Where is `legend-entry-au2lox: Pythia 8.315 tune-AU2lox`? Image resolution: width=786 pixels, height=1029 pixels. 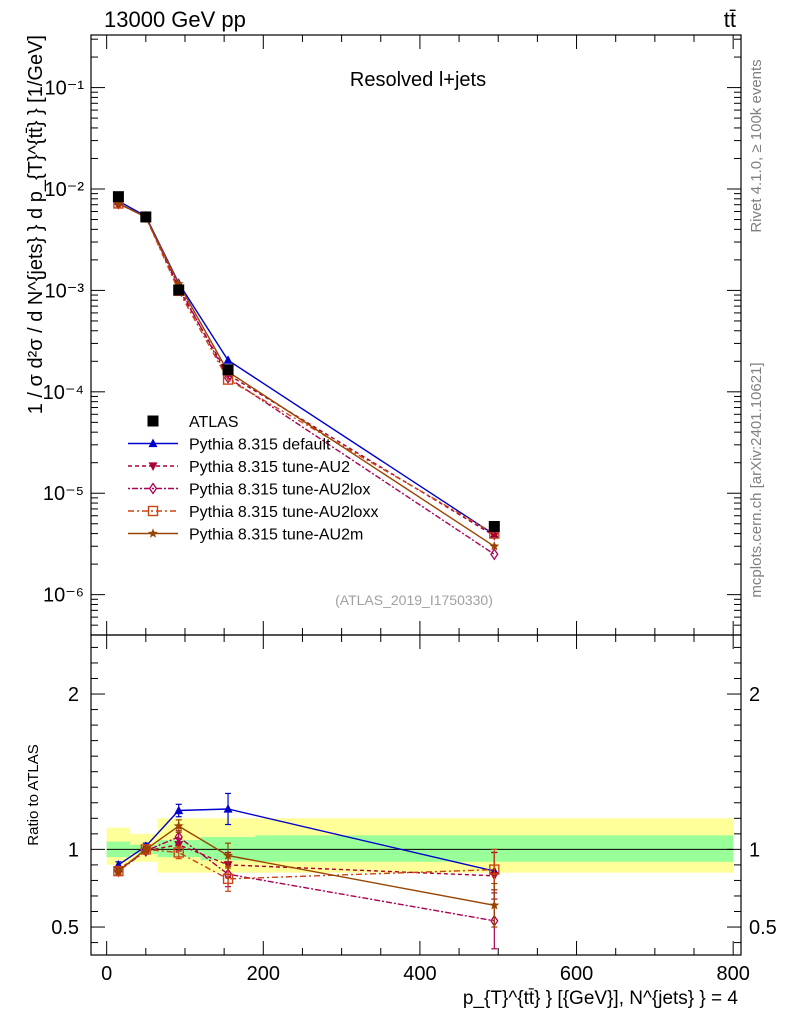 legend-entry-au2lox: Pythia 8.315 tune-AU2lox is located at coordinates (249, 490).